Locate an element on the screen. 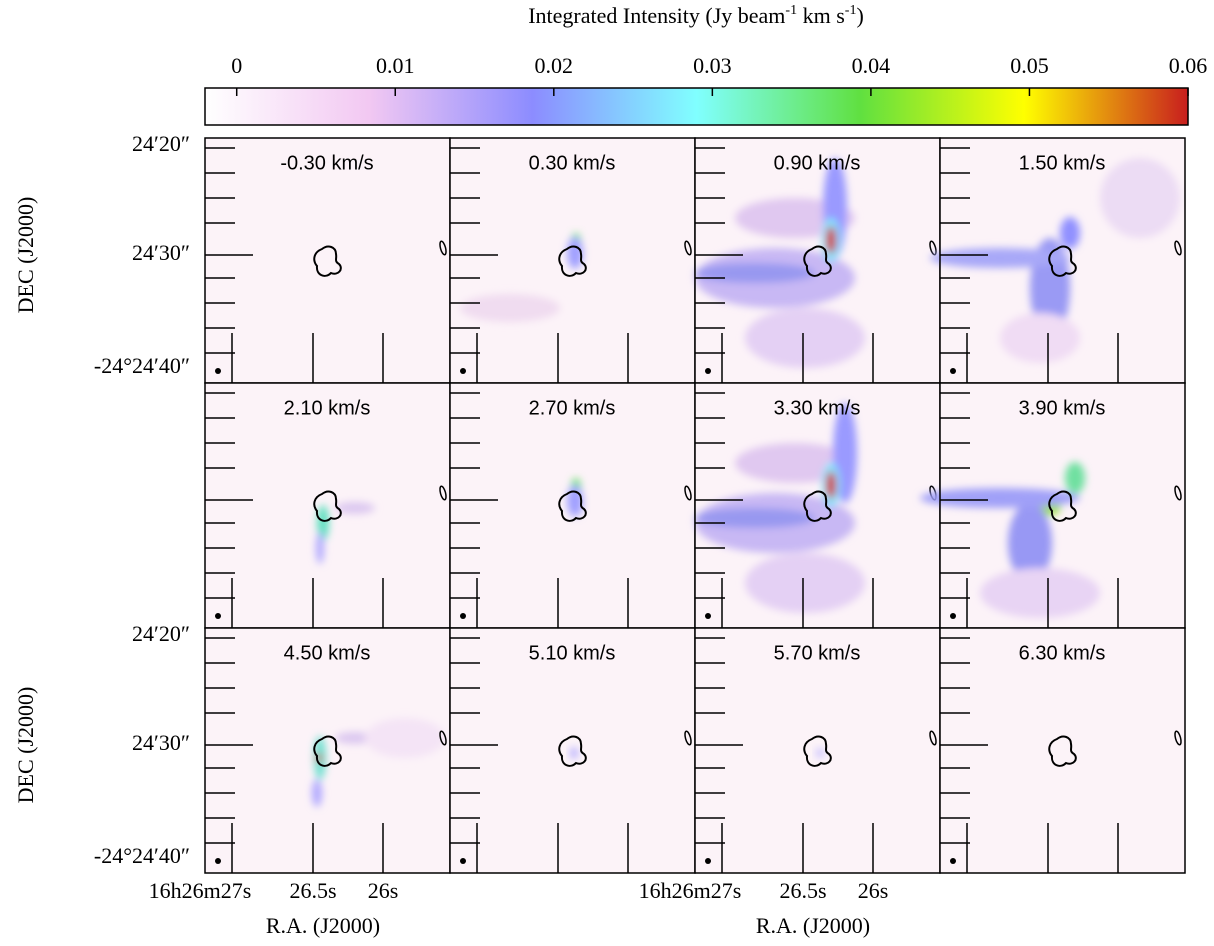 The width and height of the screenshot is (1214, 946). channel-panel: 2.70 km/s is located at coordinates (572, 505).